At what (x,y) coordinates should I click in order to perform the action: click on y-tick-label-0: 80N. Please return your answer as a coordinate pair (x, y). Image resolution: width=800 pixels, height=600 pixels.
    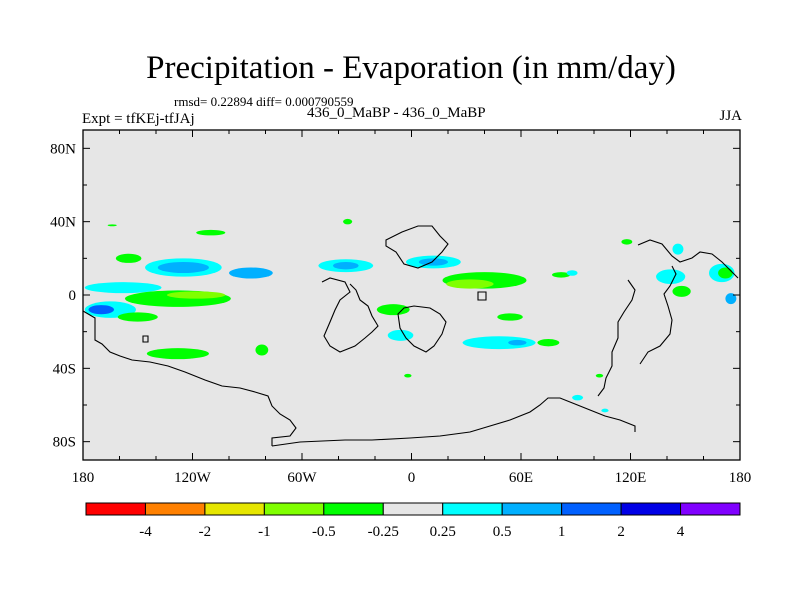
    Looking at the image, I should click on (63, 149).